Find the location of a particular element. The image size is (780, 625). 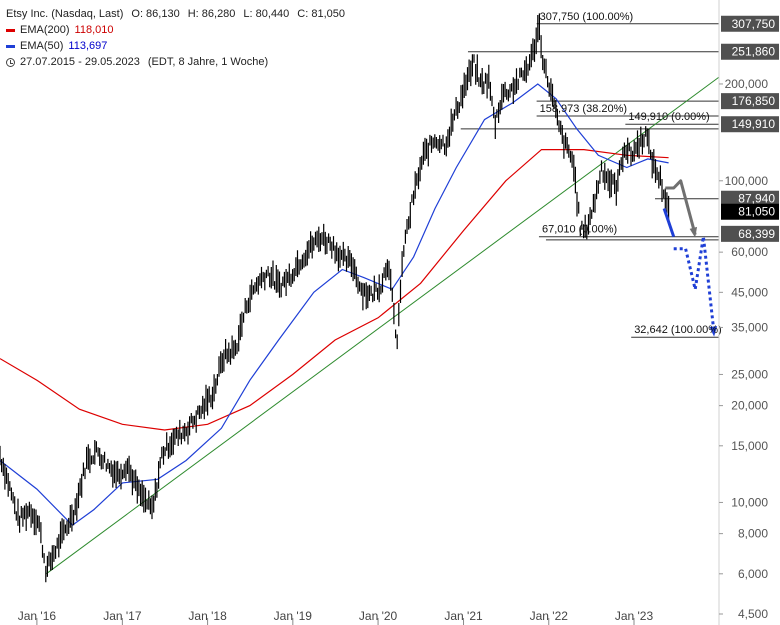

y-tick-label: 60,000 is located at coordinates (749, 252).